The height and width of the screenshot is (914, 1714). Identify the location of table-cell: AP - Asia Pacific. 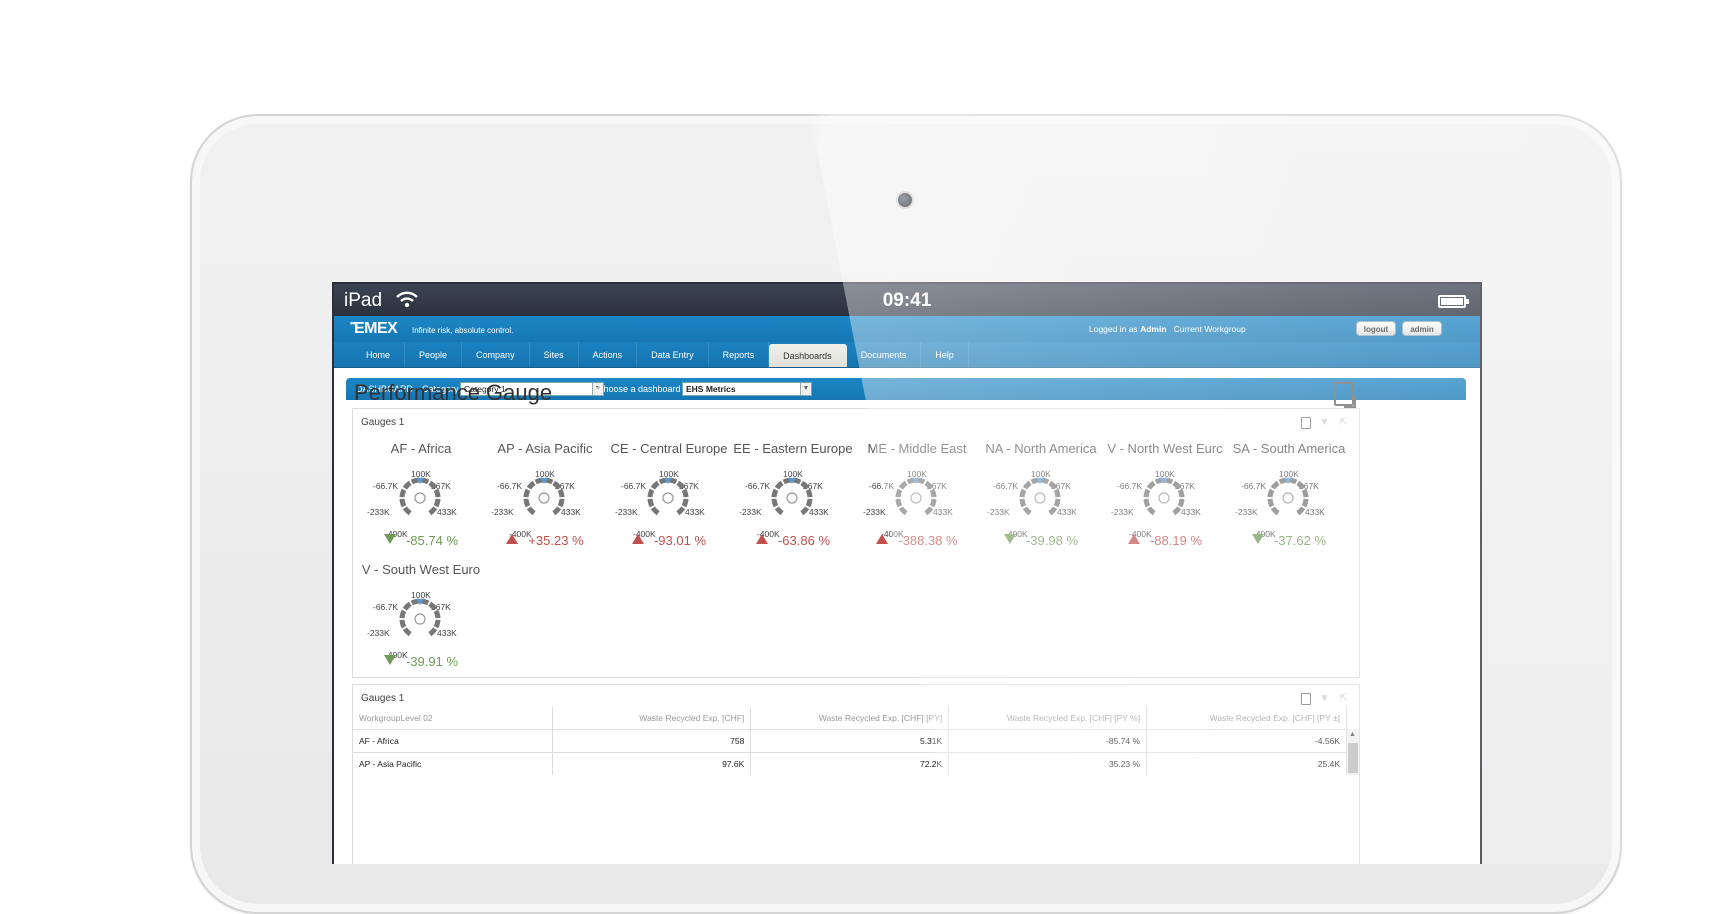
(453, 763).